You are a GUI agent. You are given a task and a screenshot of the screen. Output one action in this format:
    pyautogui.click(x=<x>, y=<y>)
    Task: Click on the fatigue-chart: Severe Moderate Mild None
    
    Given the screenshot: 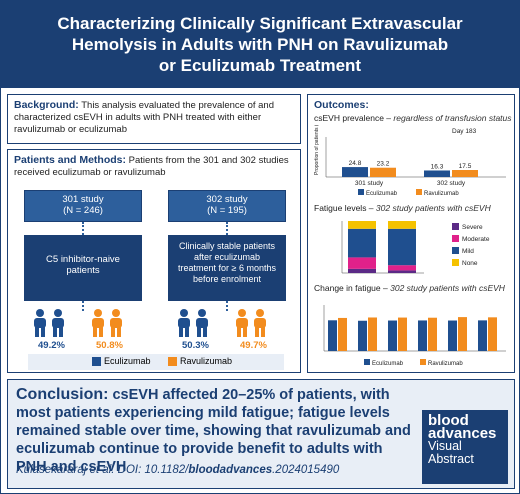 What is the action you would take?
    pyautogui.click(x=415, y=247)
    